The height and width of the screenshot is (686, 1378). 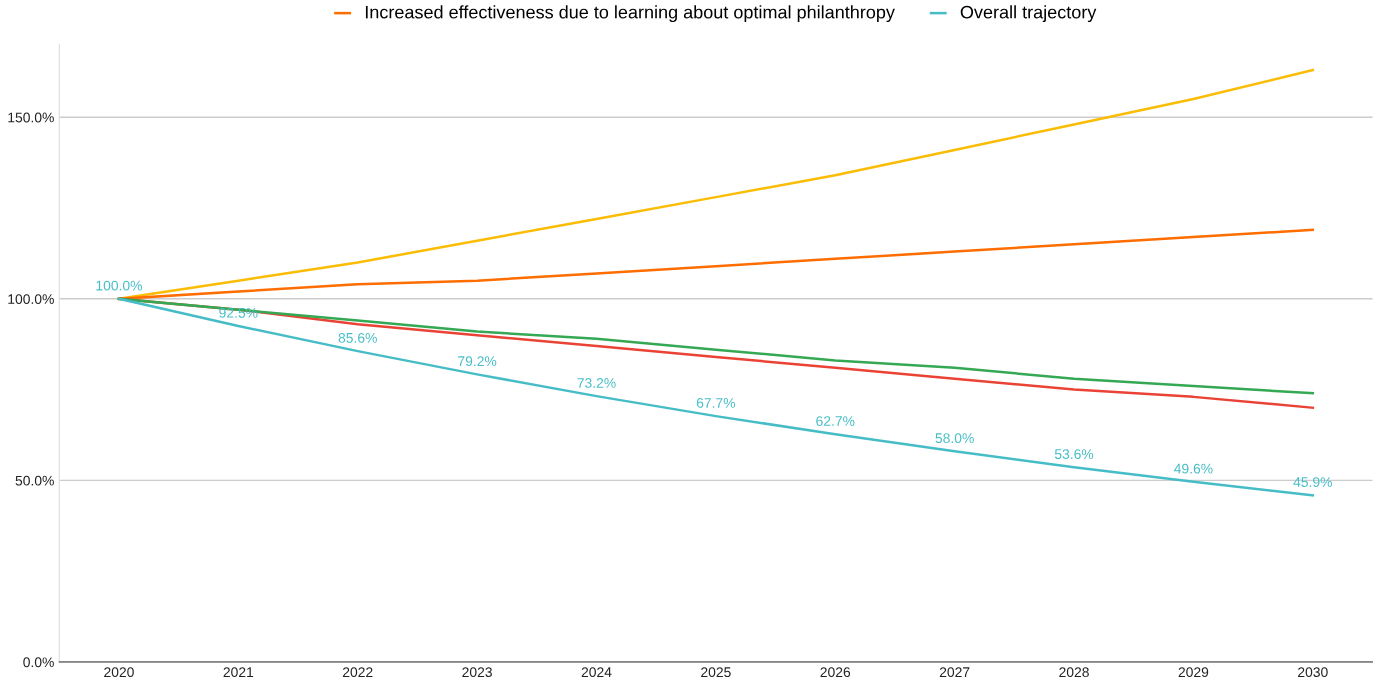 I want to click on data-label: 100.0%, so click(x=119, y=285).